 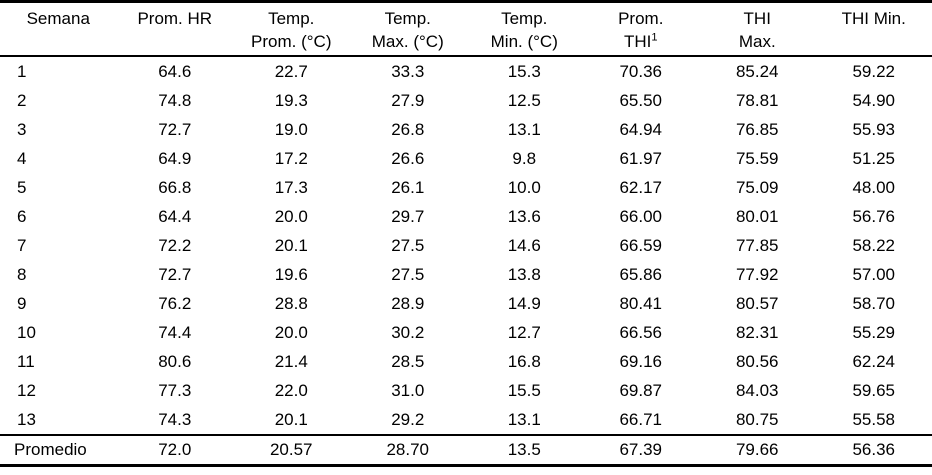 I want to click on value-cell: 85.24, so click(x=757, y=71).